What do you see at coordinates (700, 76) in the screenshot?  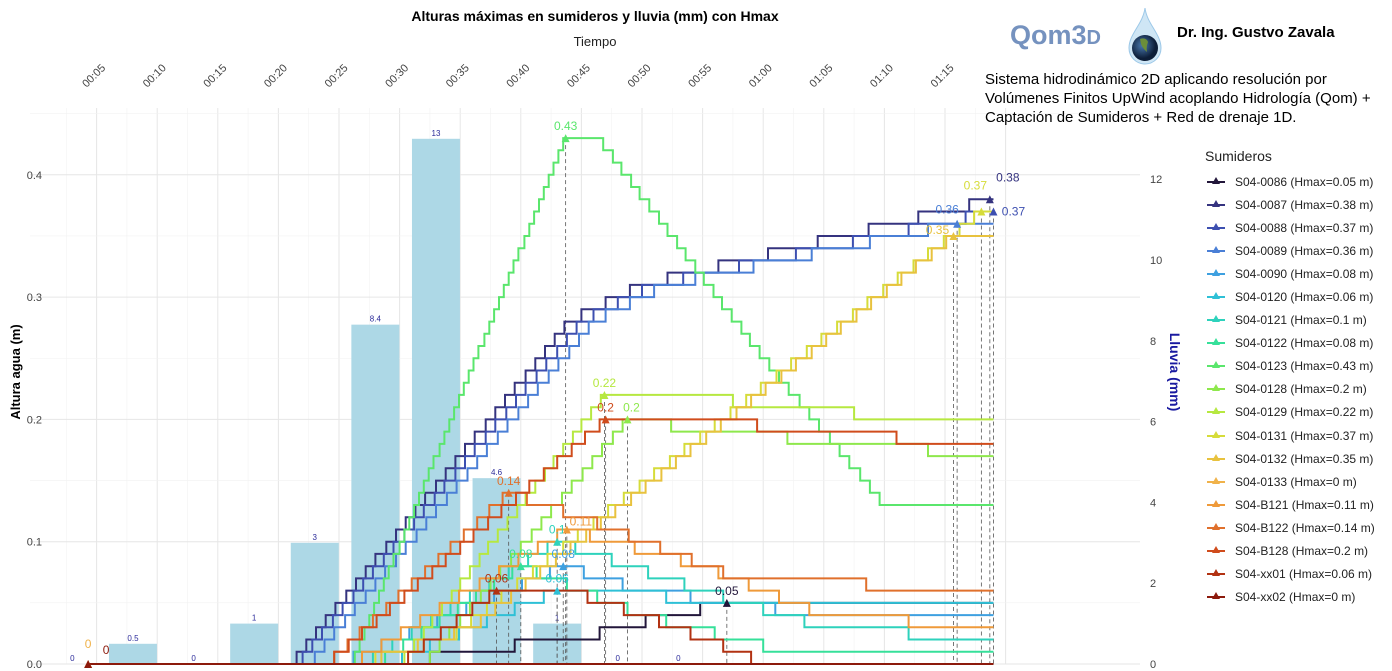 I see `x-tick-label: 00:55` at bounding box center [700, 76].